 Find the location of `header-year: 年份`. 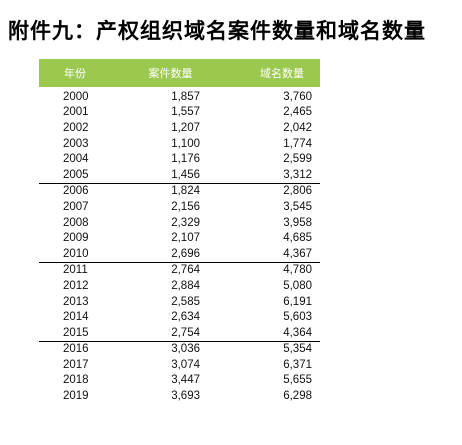

header-year: 年份 is located at coordinates (75, 74).